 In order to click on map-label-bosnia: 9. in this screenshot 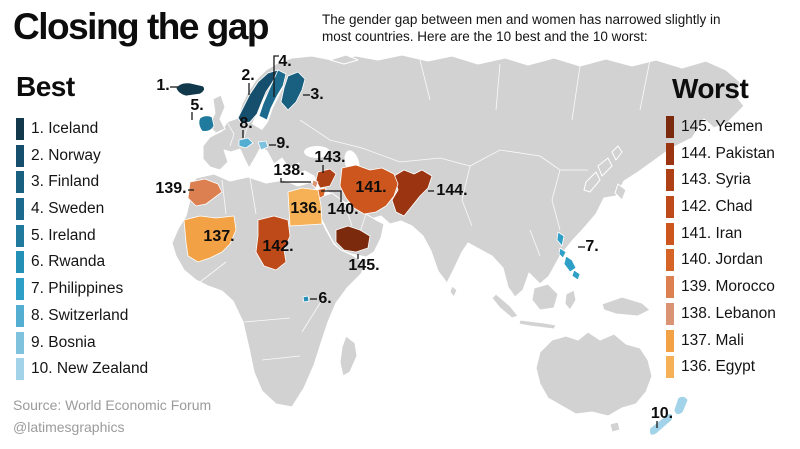, I will do `click(283, 143)`.